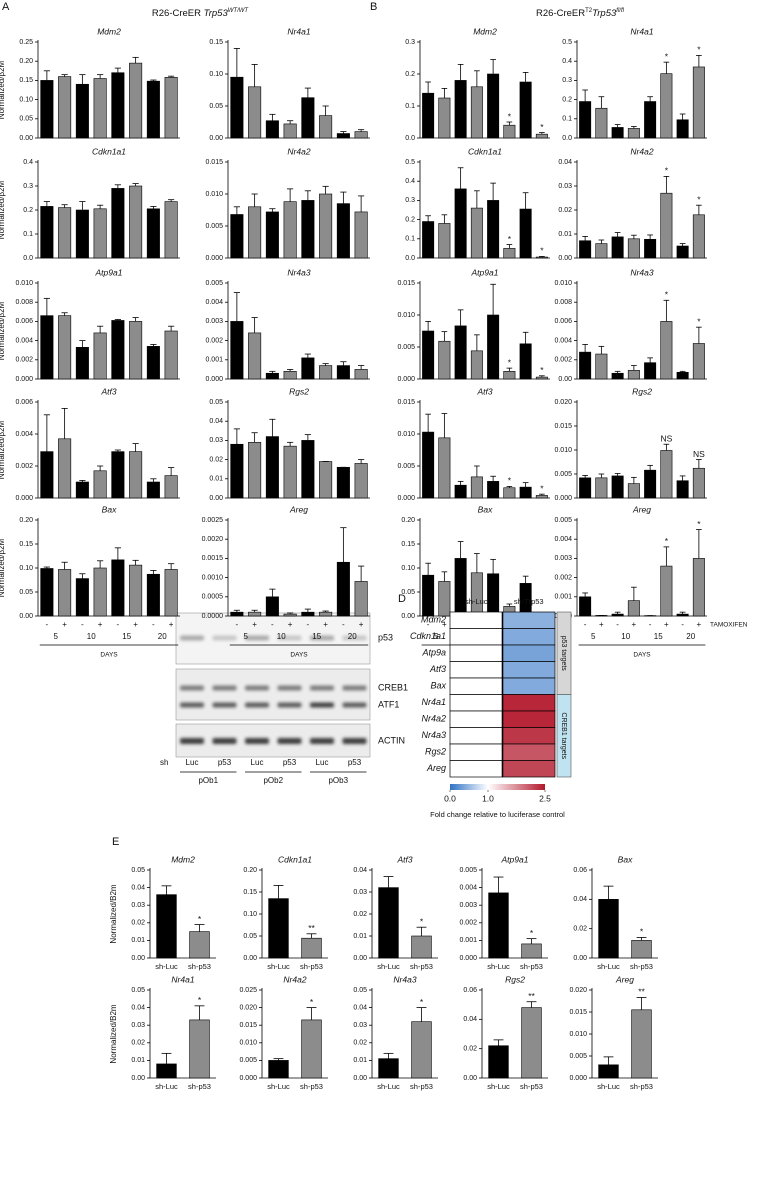  I want to click on y-tick-label: 0.10, so click(216, 74).